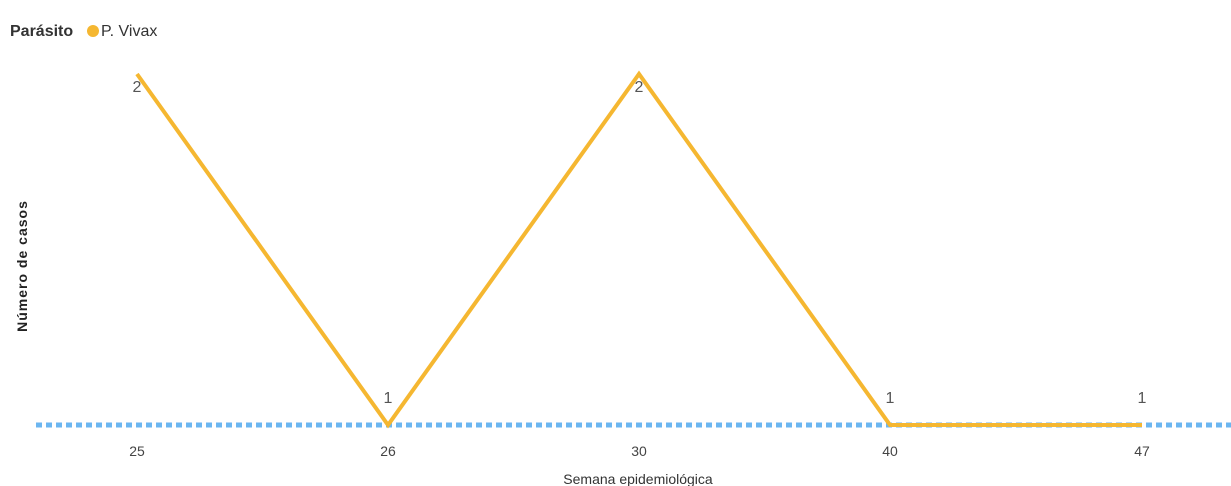  Describe the element at coordinates (890, 451) in the screenshot. I see `x-tick-label-40: 40` at that location.